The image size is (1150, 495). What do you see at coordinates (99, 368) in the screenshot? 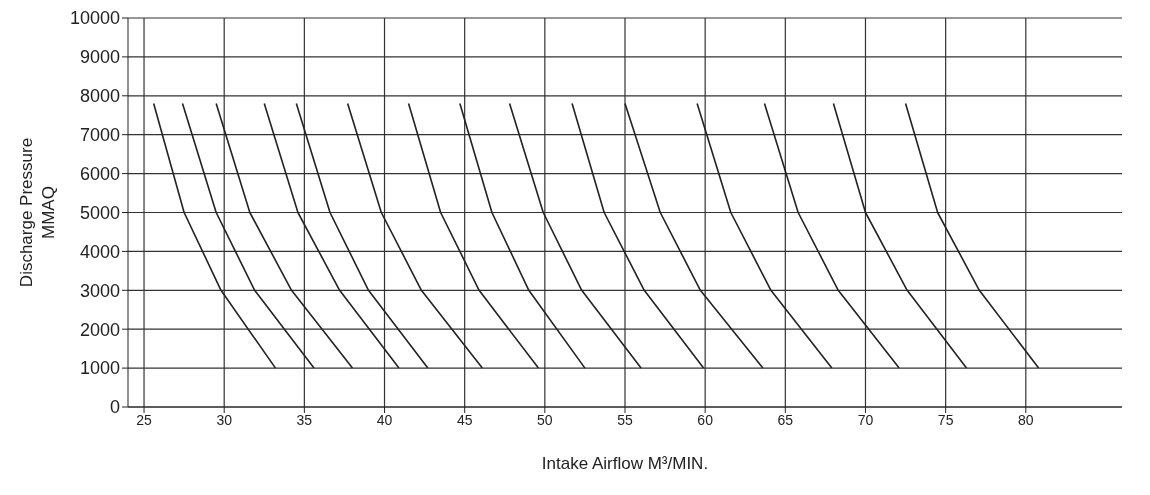
I see `y-tick-label: 1000` at bounding box center [99, 368].